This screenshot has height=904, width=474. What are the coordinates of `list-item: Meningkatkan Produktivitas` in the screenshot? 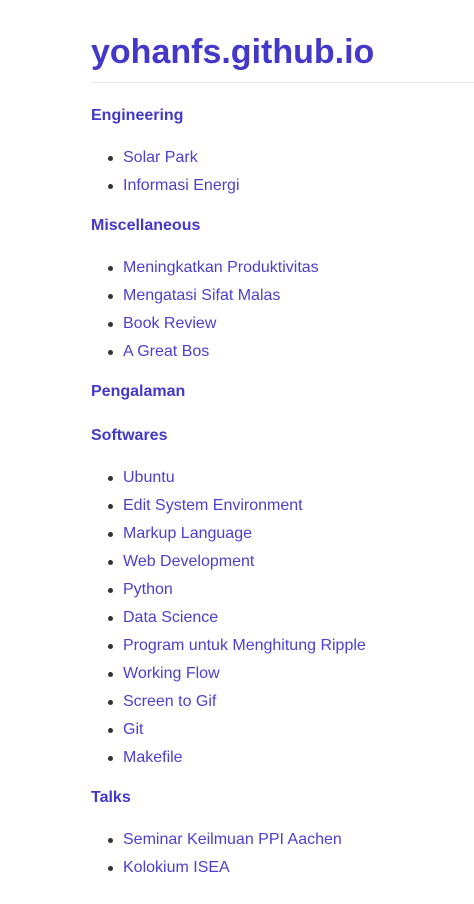 It's located at (282, 268).